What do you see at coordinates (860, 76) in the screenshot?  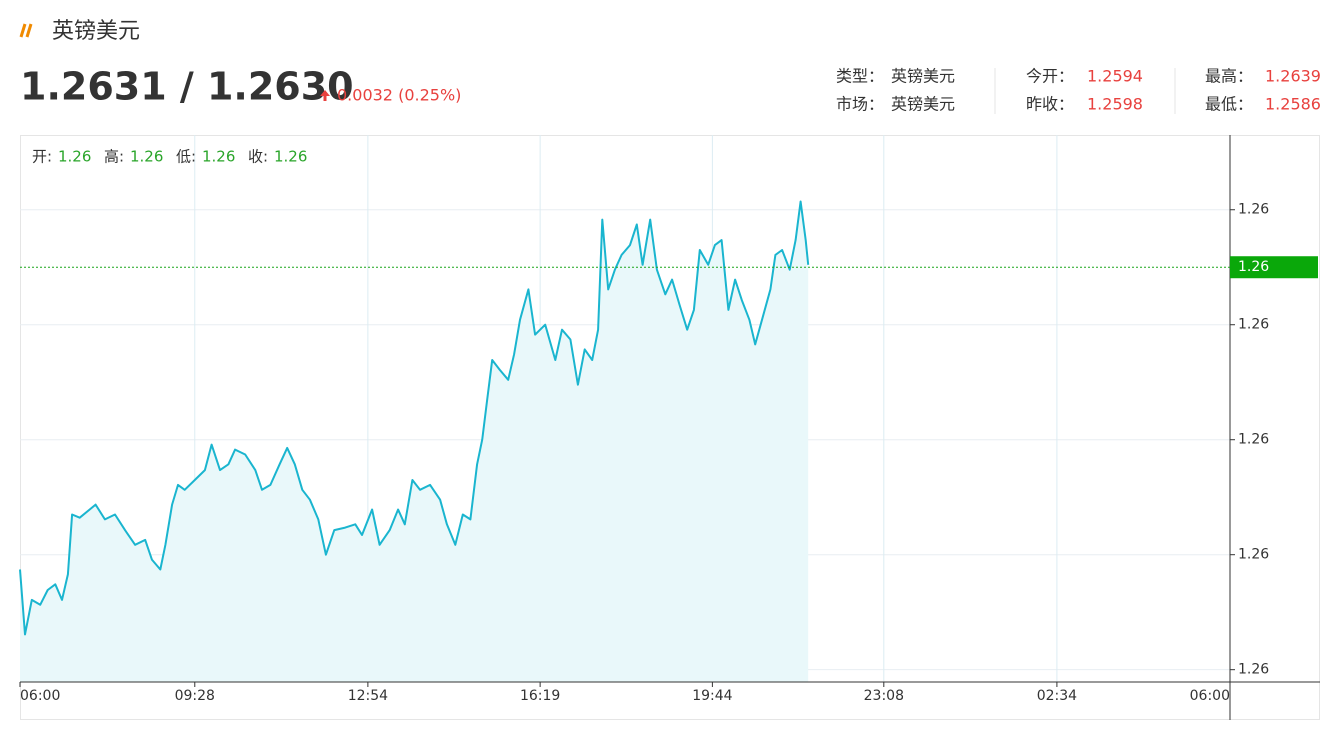 I see `info-label: 类型：` at bounding box center [860, 76].